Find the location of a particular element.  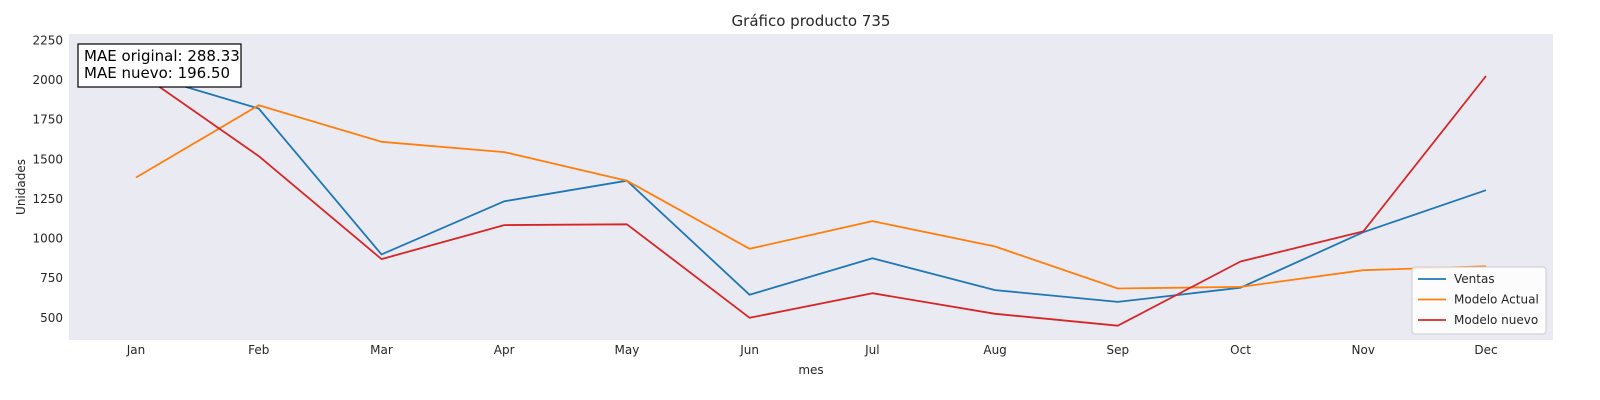

legend-label-ventas: Ventas is located at coordinates (1474, 279).